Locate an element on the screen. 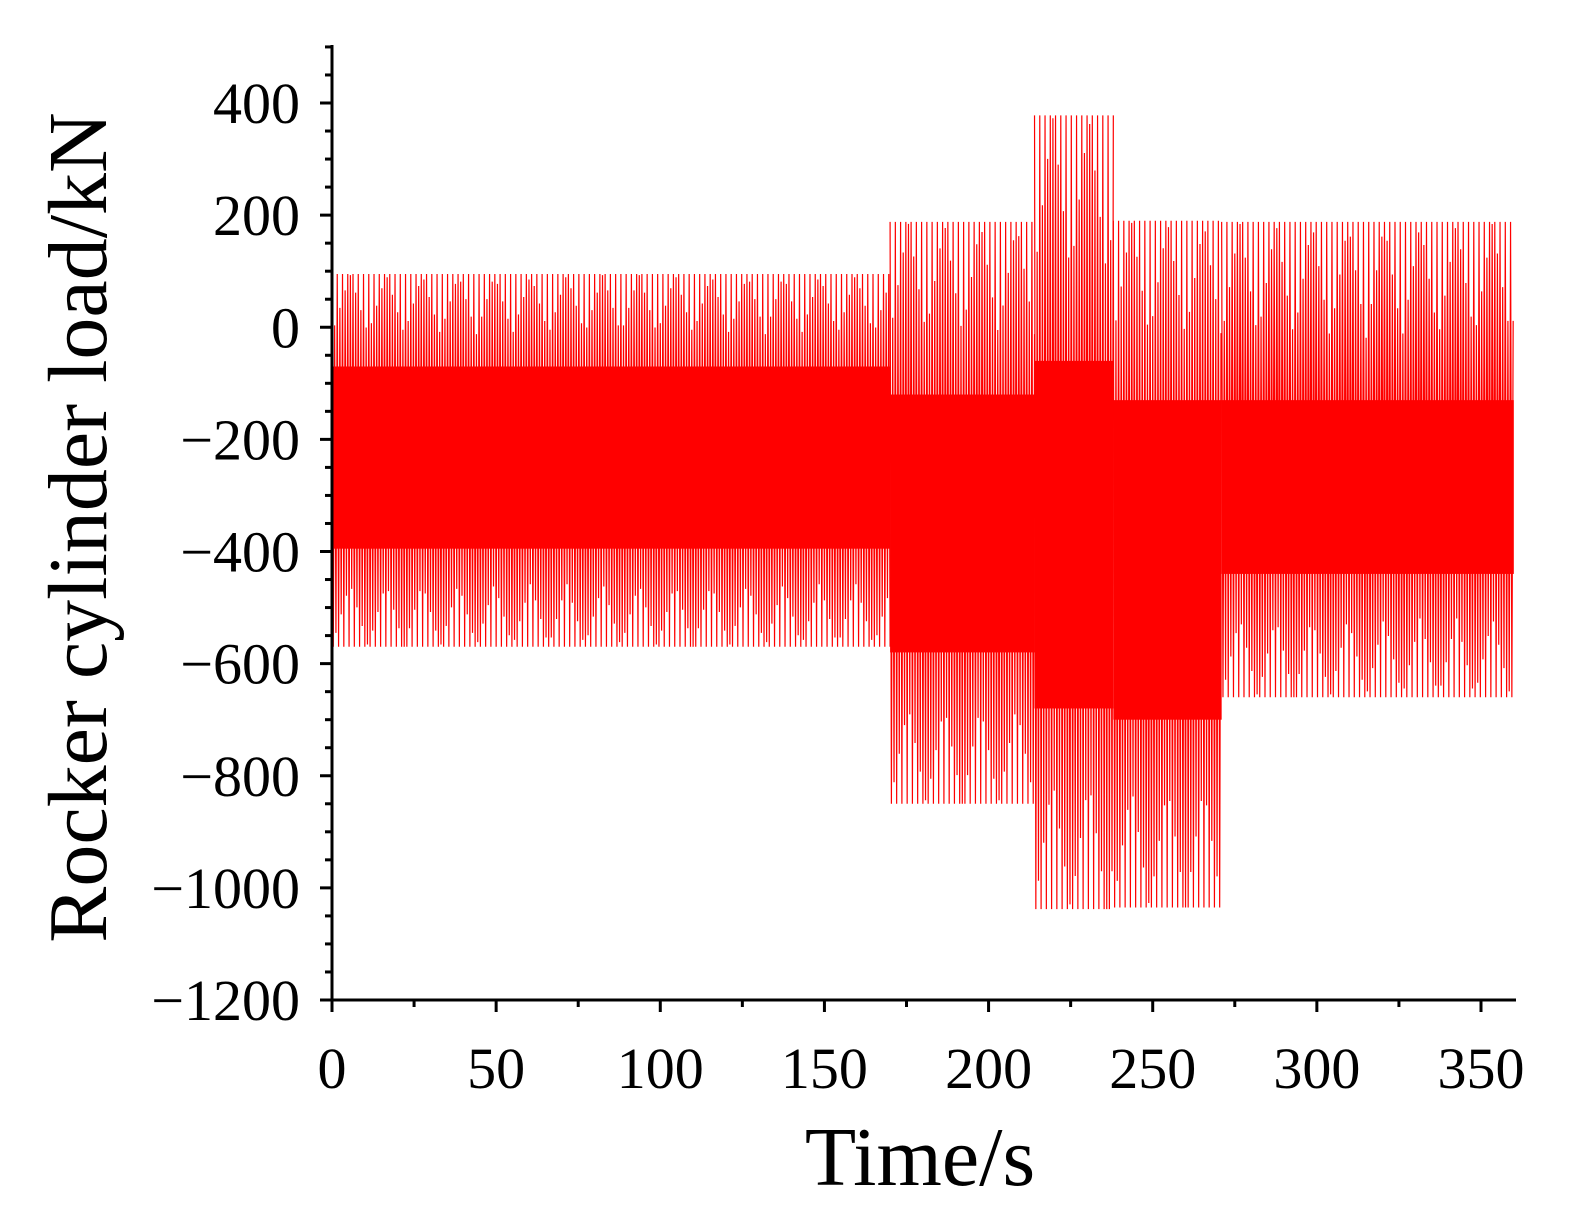 Image resolution: width=1574 pixels, height=1230 pixels. x-tick-label: 0 is located at coordinates (332, 1068).